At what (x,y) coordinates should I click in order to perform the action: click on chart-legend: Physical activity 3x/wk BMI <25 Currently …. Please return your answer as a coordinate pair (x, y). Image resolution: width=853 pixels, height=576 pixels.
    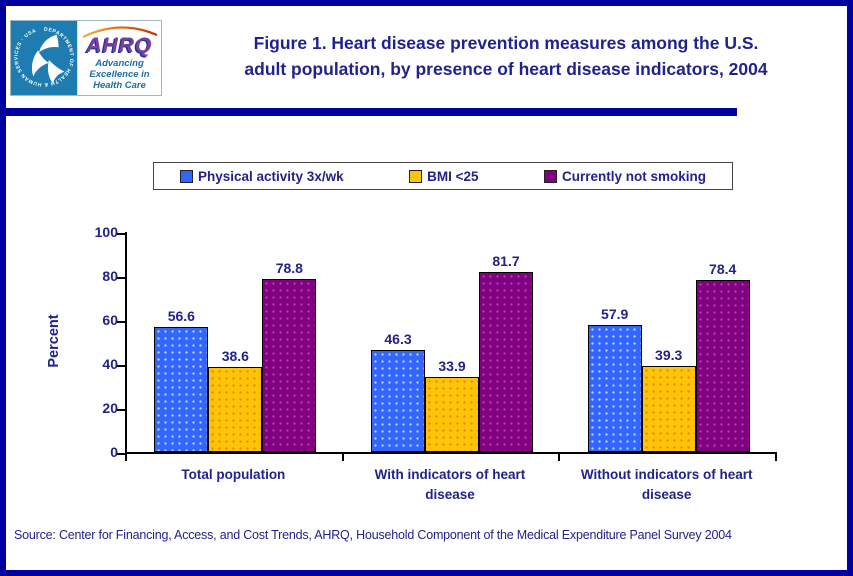
    Looking at the image, I should click on (443, 176).